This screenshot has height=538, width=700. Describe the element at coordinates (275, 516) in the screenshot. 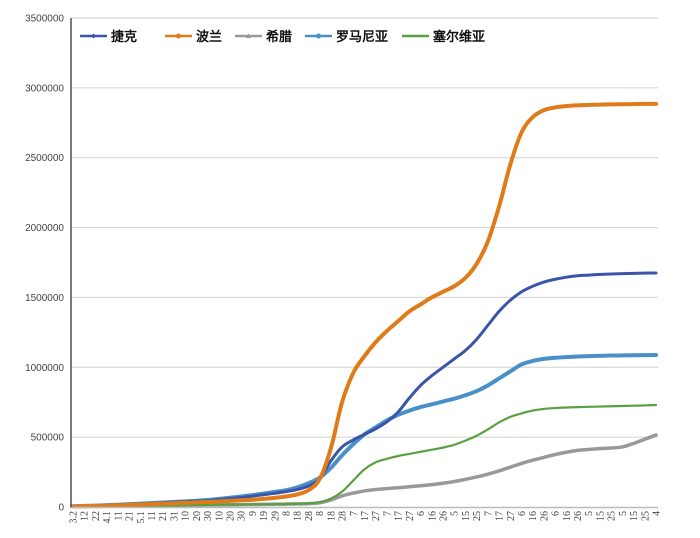

I see `x-tick-label: 29` at that location.